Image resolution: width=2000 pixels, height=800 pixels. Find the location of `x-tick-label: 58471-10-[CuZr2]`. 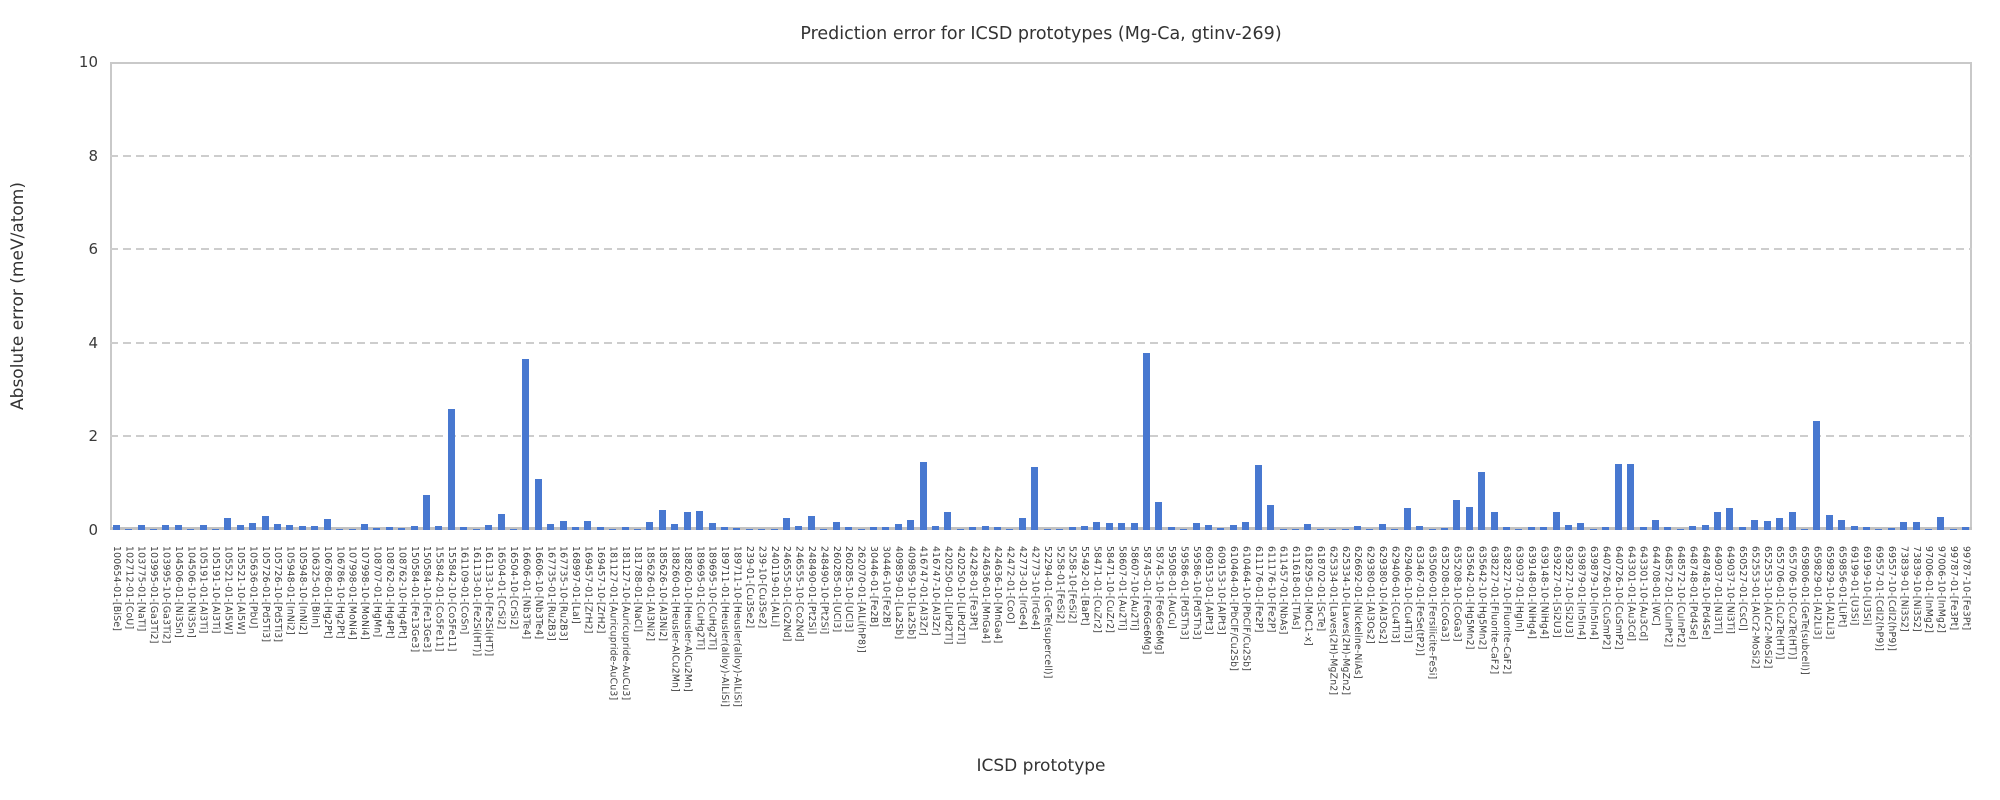

x-tick-label: 58471-10-[CuZr2] is located at coordinates (1109, 590).